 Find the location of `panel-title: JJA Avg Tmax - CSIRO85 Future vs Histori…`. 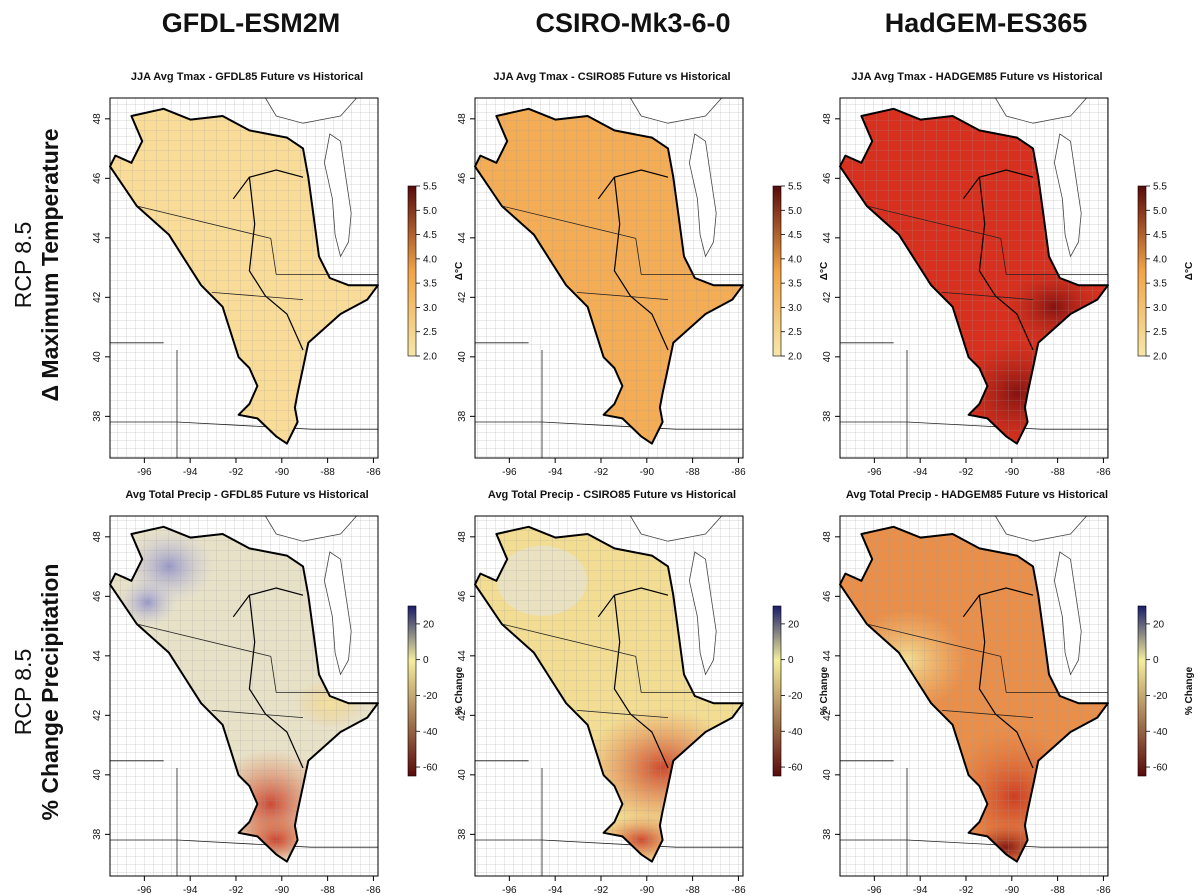

panel-title: JJA Avg Tmax - CSIRO85 Future vs Histori… is located at coordinates (611, 77).